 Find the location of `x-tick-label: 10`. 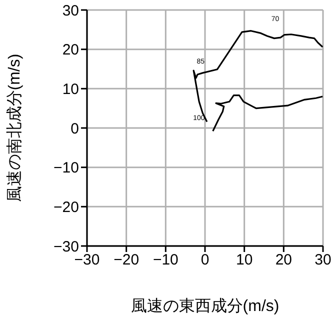

x-tick-label: 10 is located at coordinates (244, 260).